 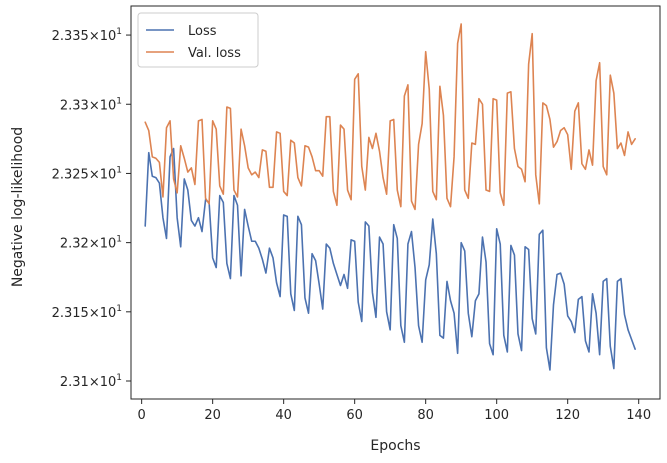 I want to click on legend-box, so click(x=198, y=40).